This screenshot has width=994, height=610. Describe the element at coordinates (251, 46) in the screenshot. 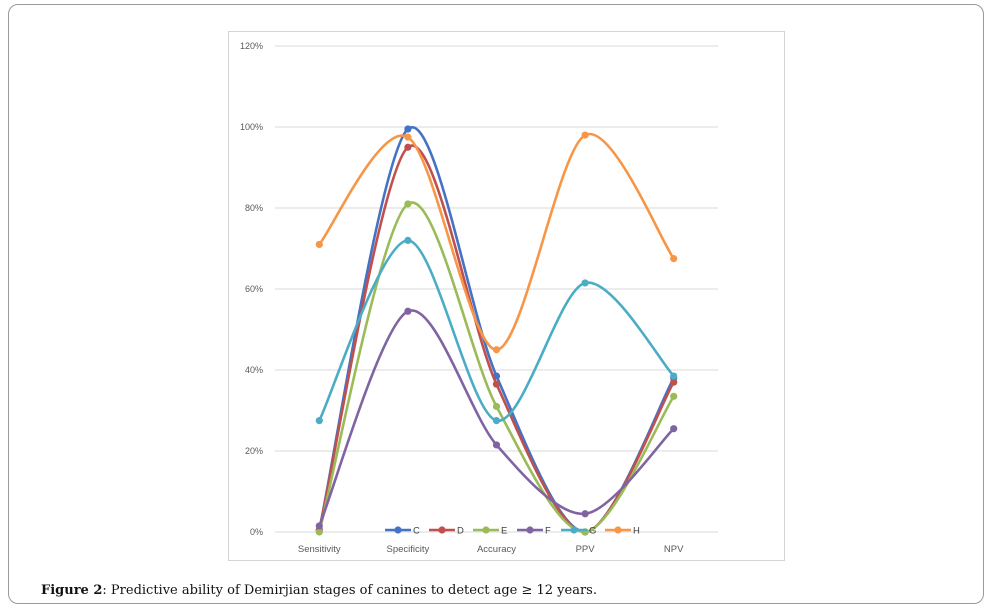

I see `y-tick-label: 120%` at that location.